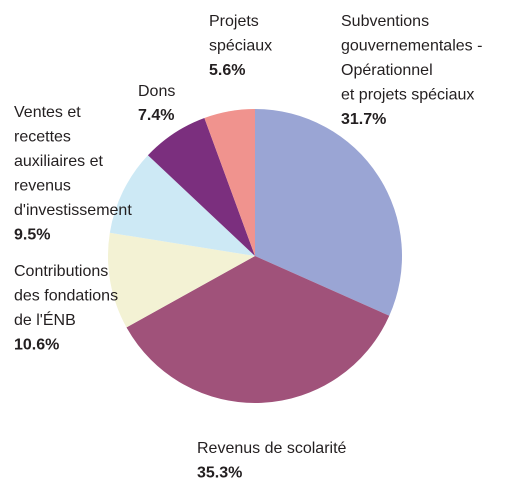 The image size is (521, 483). What do you see at coordinates (42, 137) in the screenshot?
I see `slice-label: recettes` at bounding box center [42, 137].